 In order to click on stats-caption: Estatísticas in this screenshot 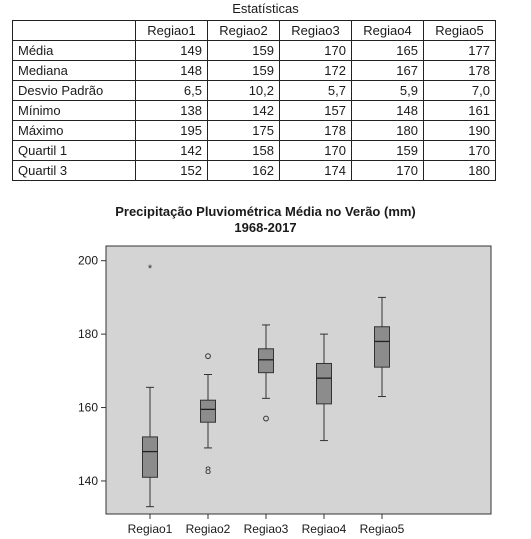, I will do `click(265, 8)`.